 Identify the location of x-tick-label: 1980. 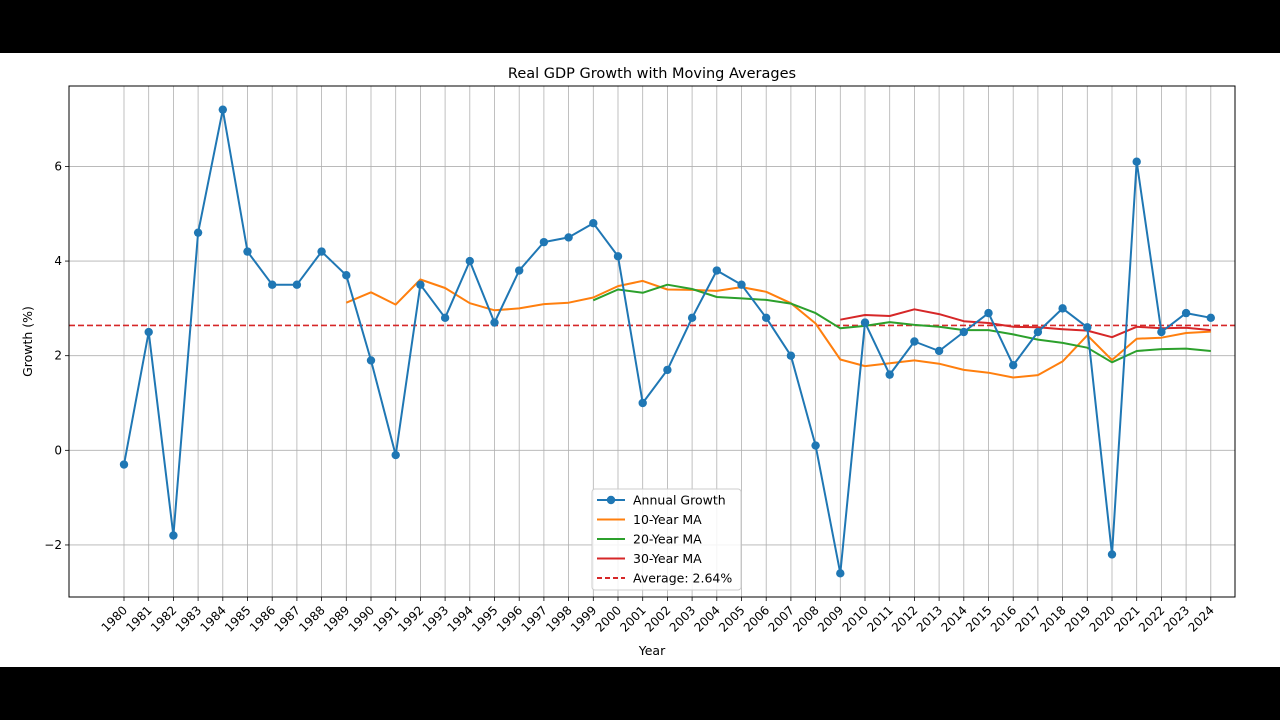
(114, 618).